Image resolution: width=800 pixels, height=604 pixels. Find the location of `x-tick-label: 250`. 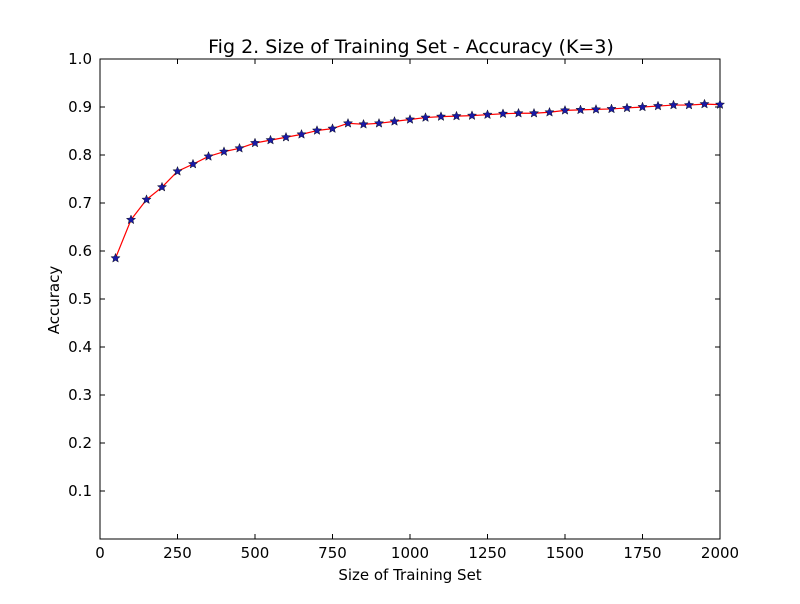

x-tick-label: 250 is located at coordinates (177, 553).